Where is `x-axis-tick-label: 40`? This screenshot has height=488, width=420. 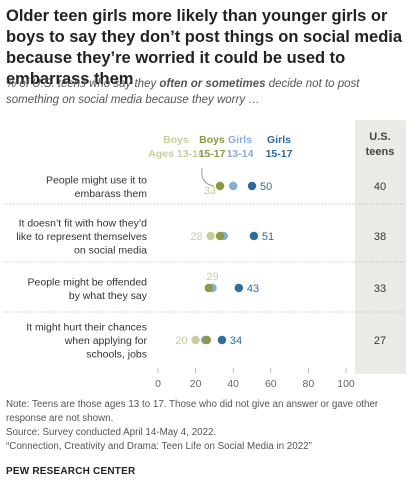
x-axis-tick-label: 40 is located at coordinates (233, 384).